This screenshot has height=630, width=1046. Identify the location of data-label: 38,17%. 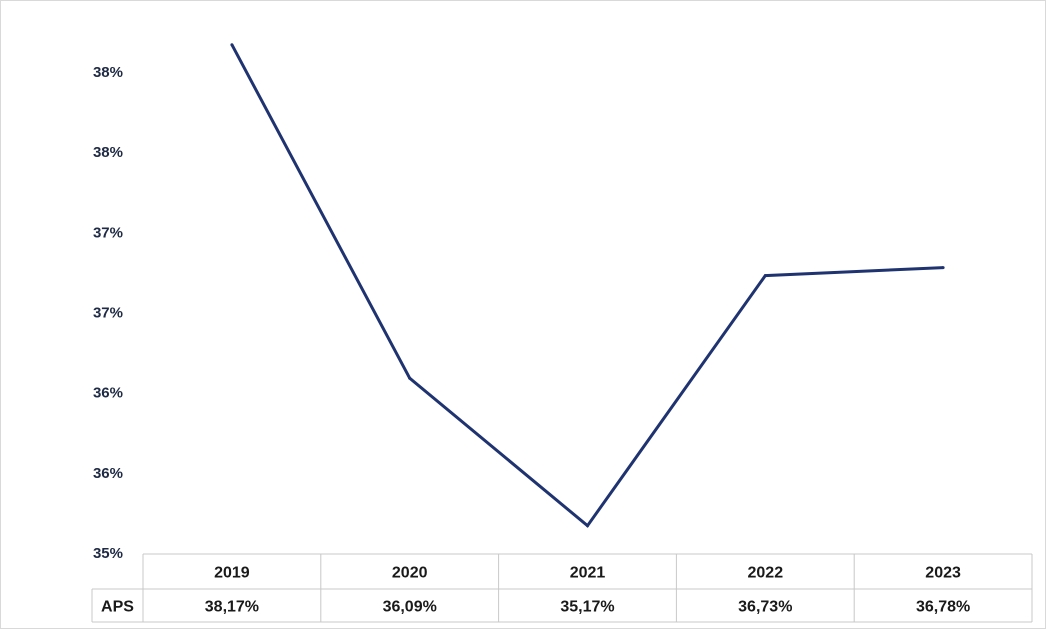
(232, 607).